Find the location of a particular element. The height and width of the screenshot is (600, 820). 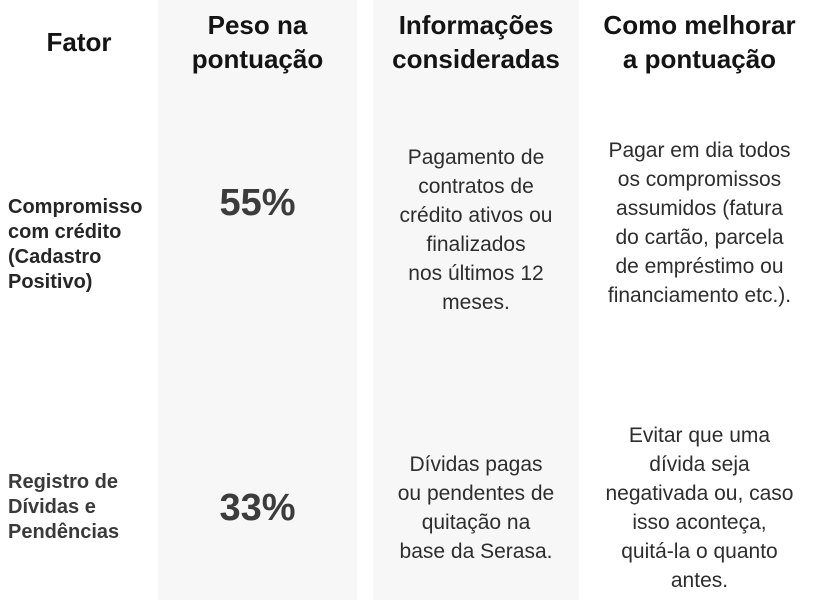

header-informacoes-consideradas: Informações consideradas is located at coordinates (476, 50).